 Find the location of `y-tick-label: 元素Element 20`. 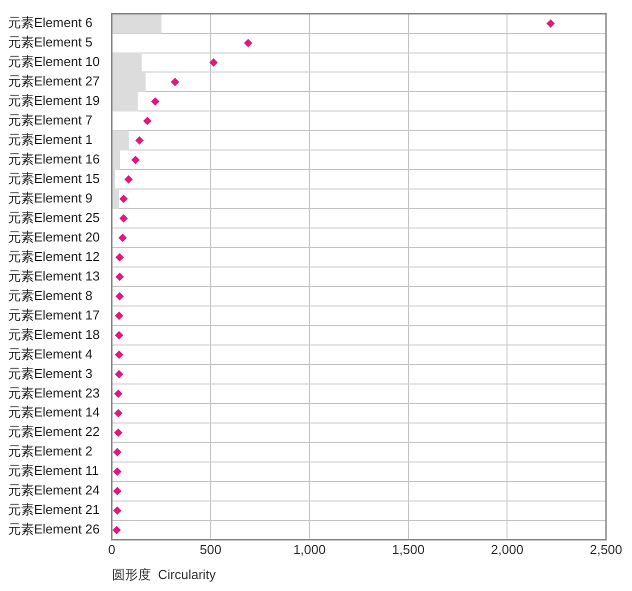

y-tick-label: 元素Element 20 is located at coordinates (54, 236).